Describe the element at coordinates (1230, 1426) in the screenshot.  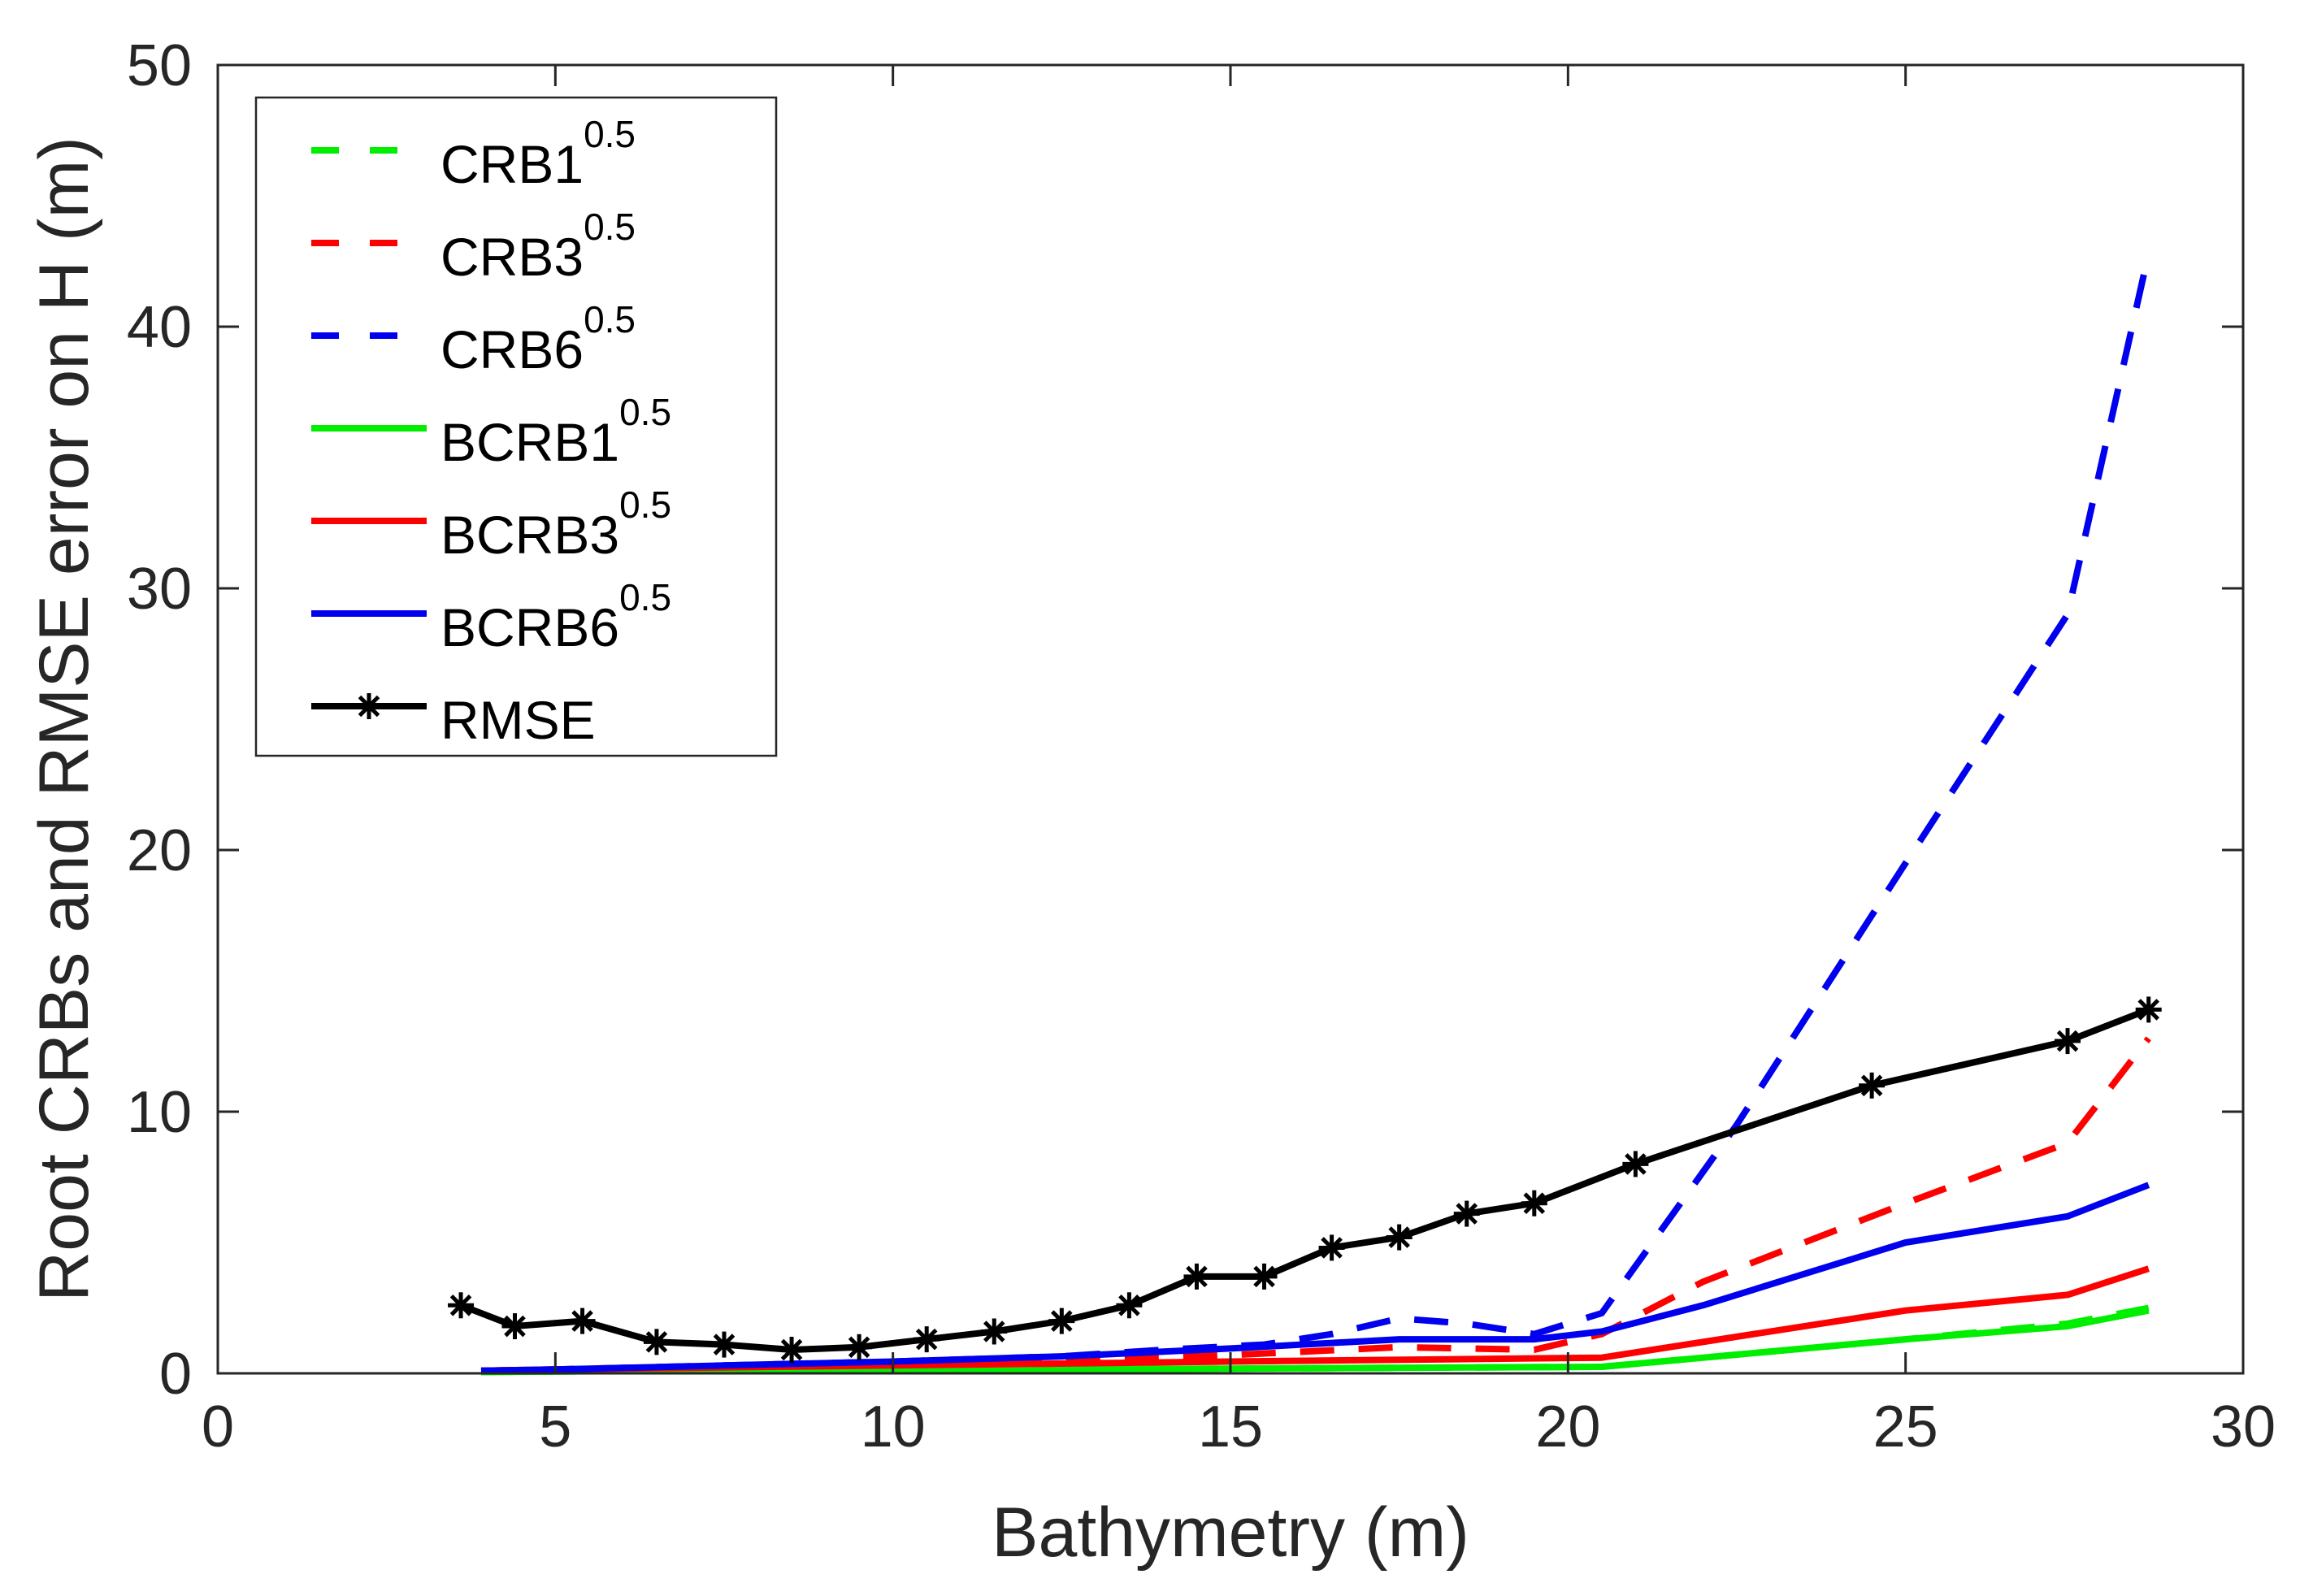
I see `x-tick-label: 15` at that location.